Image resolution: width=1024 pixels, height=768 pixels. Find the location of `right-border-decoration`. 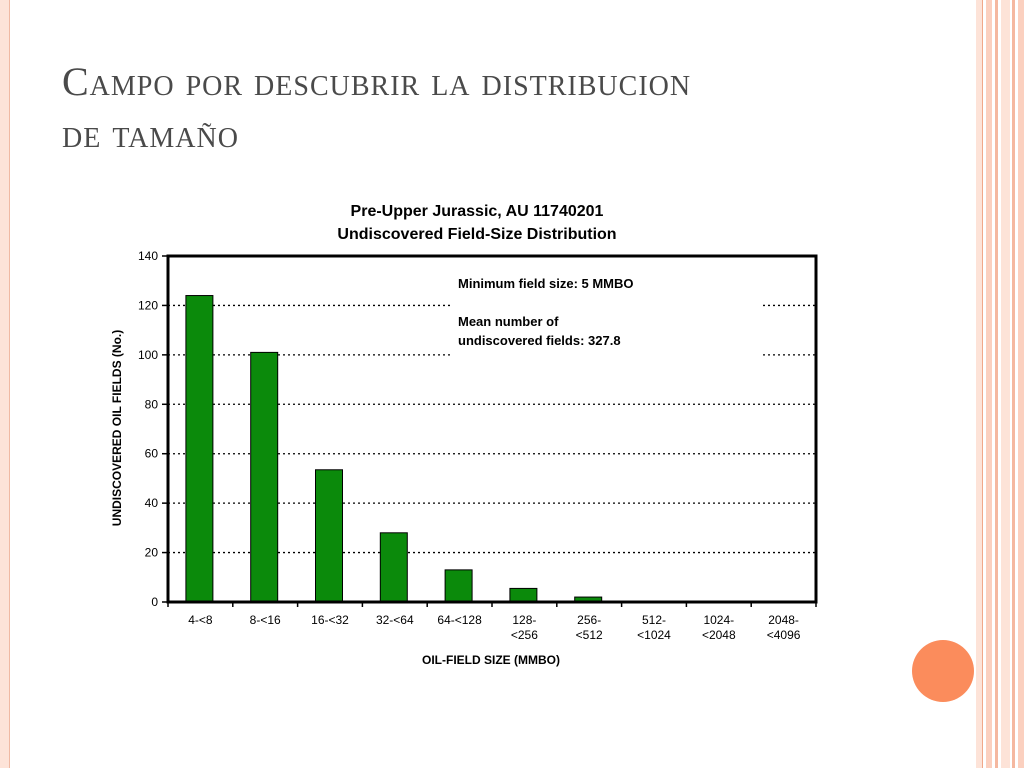

right-border-decoration is located at coordinates (1000, 384).